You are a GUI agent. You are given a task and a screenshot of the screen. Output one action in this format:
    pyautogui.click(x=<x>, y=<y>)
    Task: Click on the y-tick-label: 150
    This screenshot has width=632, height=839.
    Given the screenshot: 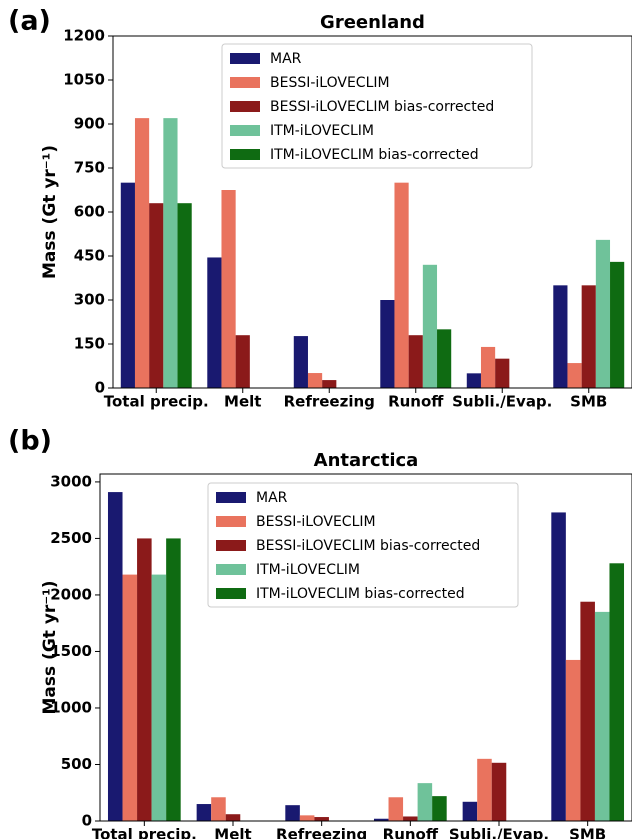 What is the action you would take?
    pyautogui.click(x=89, y=344)
    